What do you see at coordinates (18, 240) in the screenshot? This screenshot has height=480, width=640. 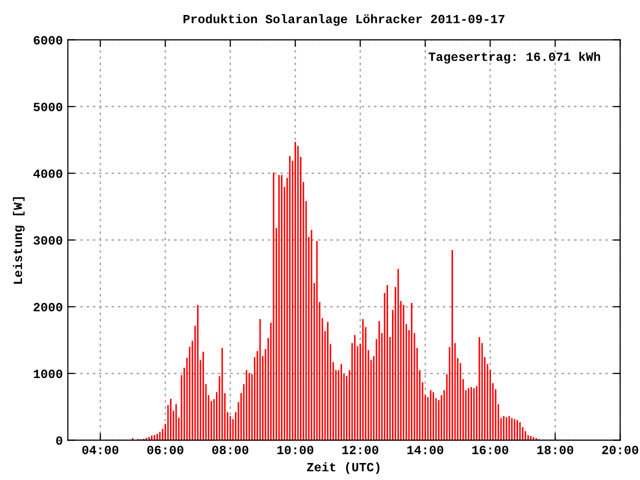 I see `y-axis-title: Leistung [W]` at bounding box center [18, 240].